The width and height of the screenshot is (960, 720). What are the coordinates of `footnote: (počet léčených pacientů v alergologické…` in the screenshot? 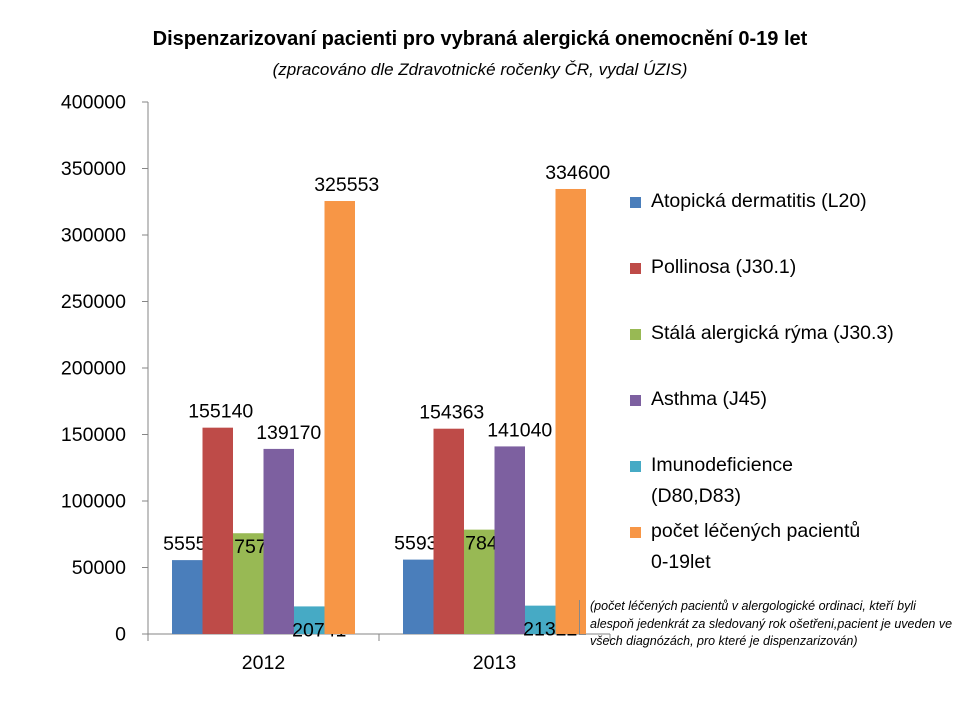 It's located at (771, 623).